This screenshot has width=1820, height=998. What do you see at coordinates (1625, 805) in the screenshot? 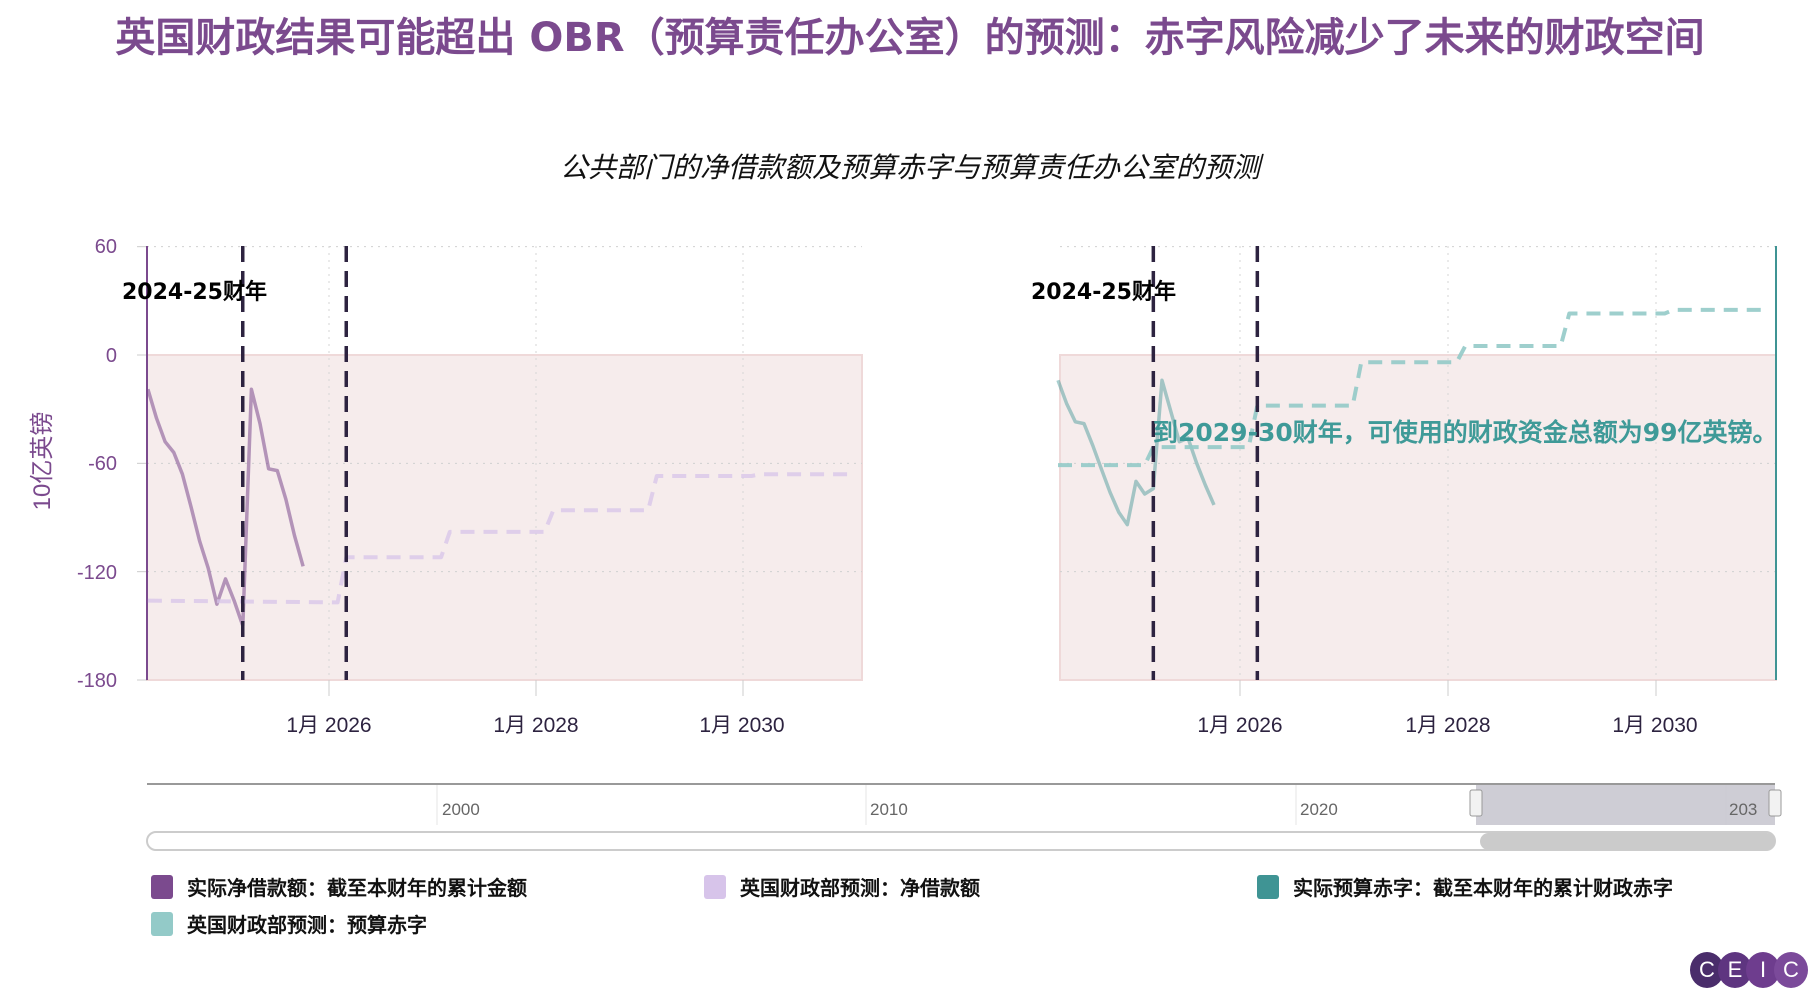
I see `navigator-selection` at bounding box center [1625, 805].